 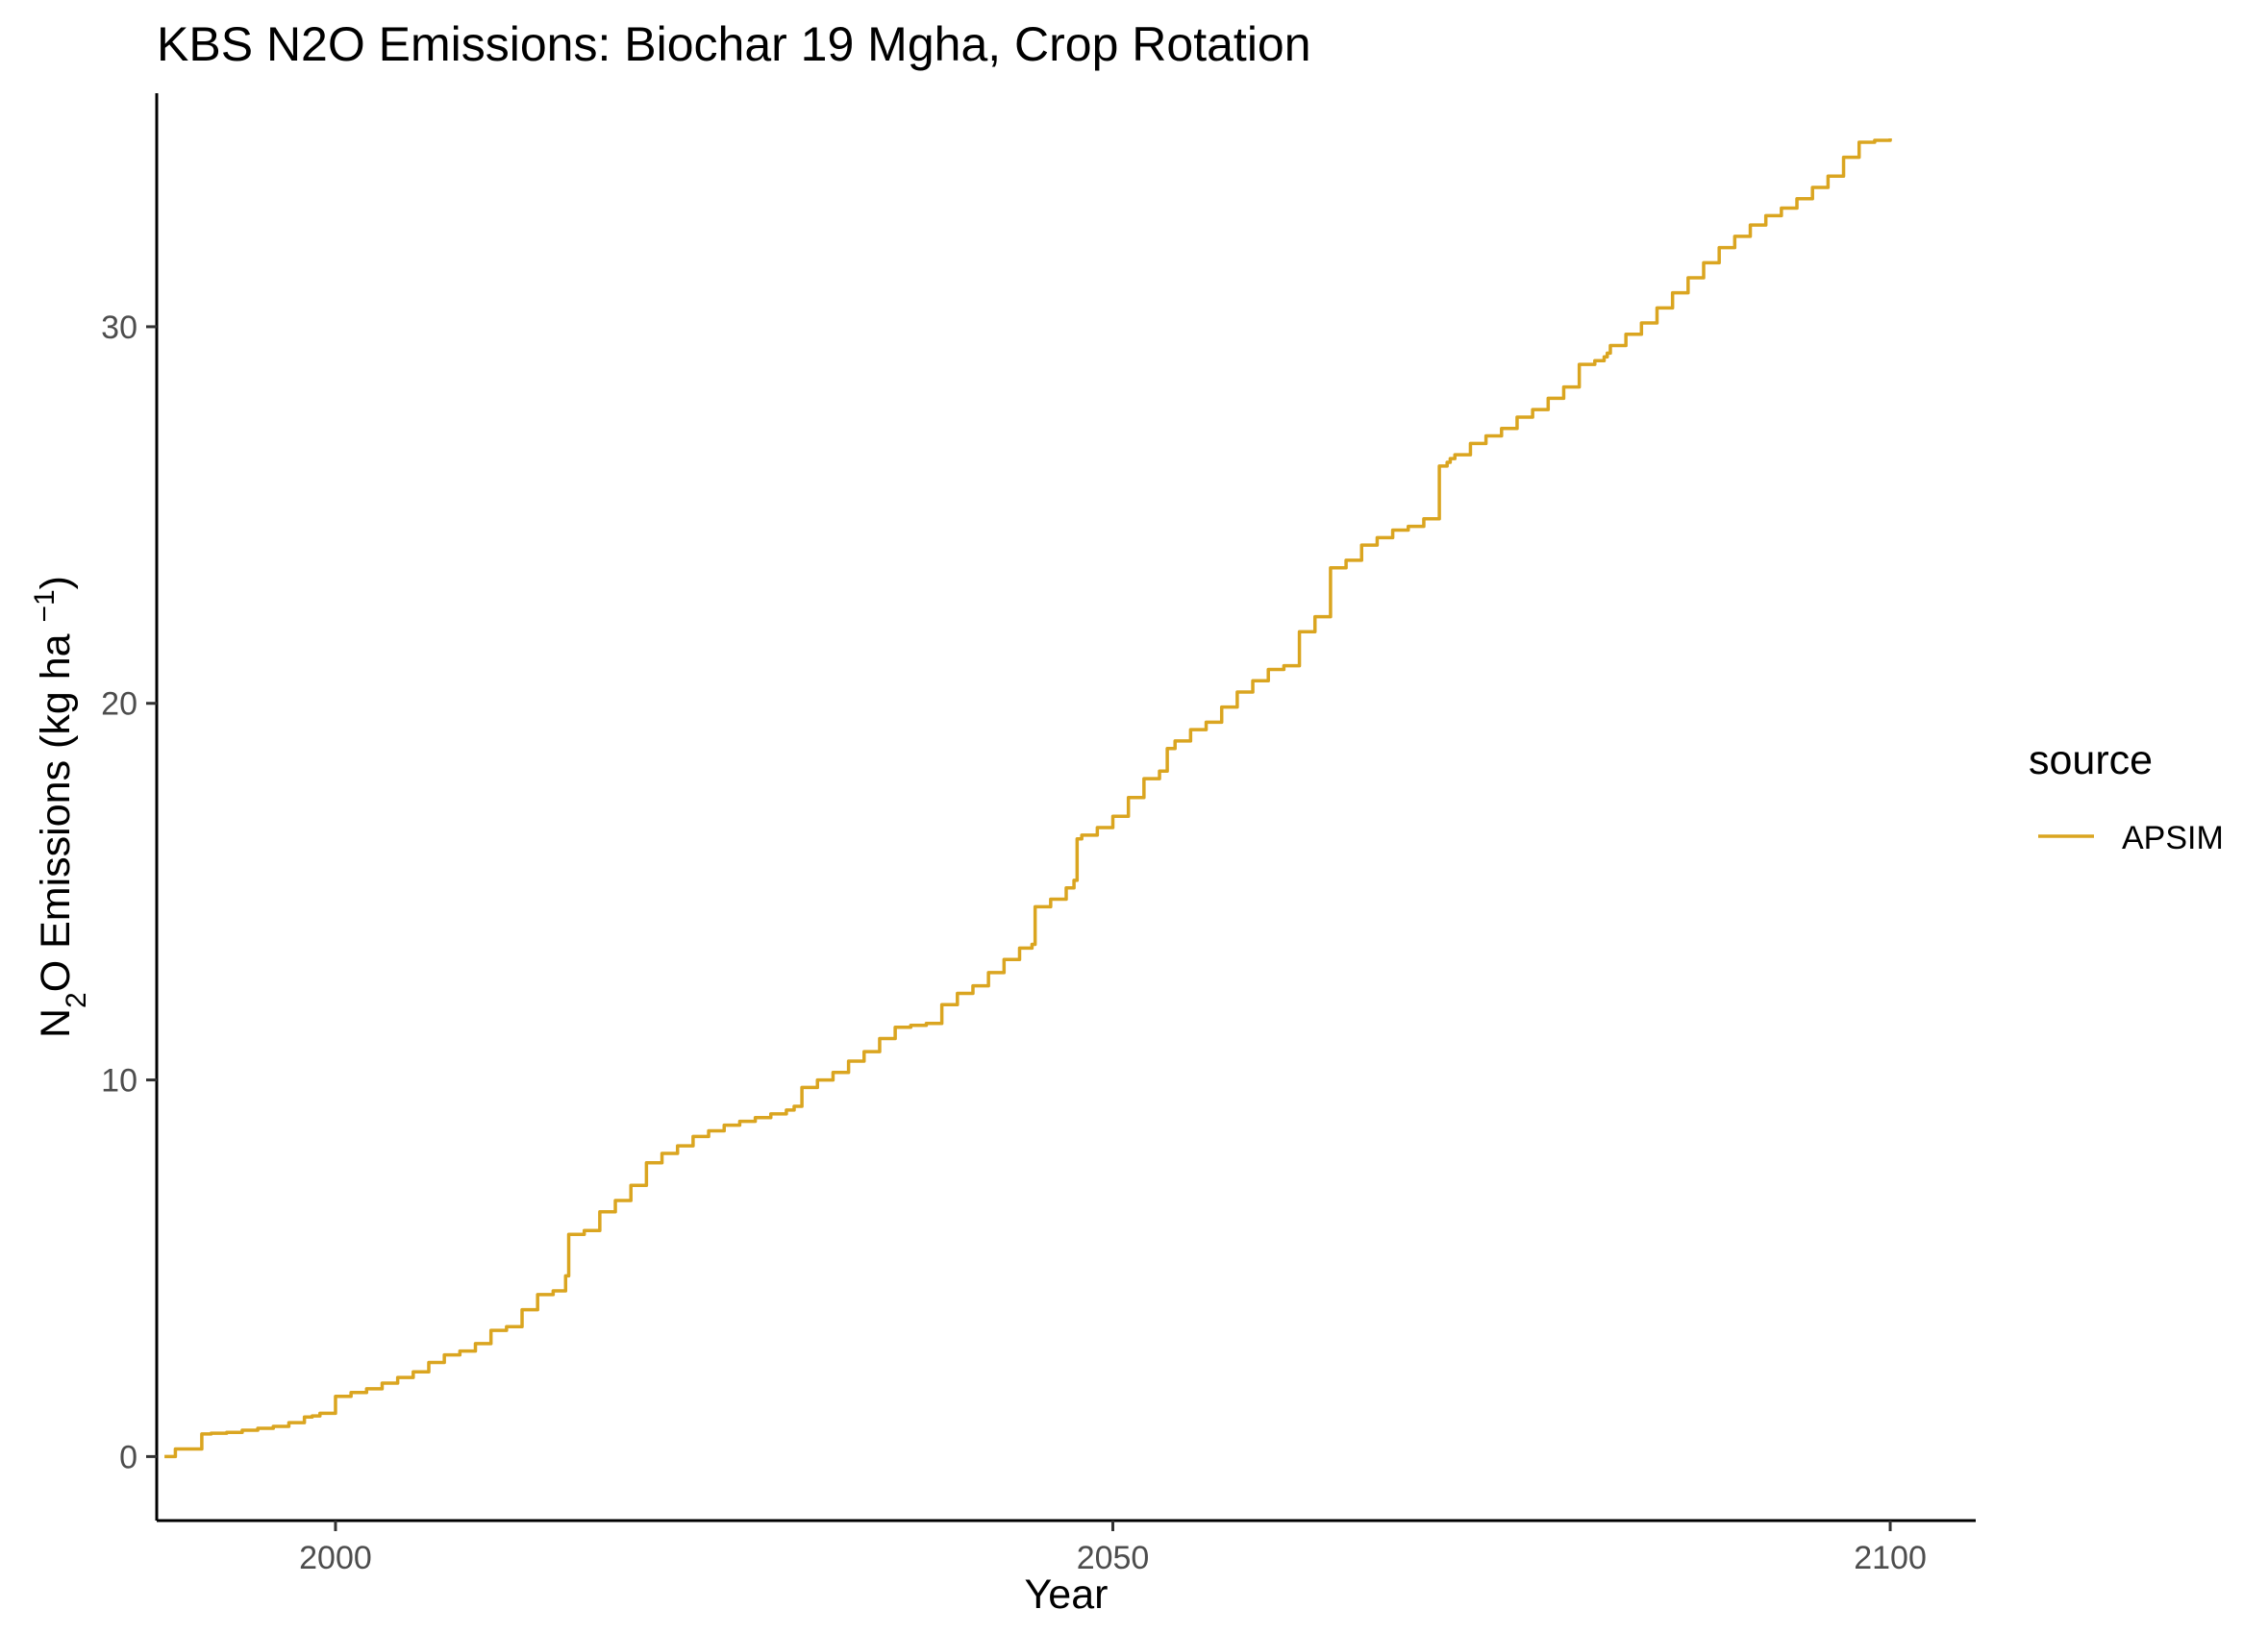 I want to click on y-axis-title-superscript: −1, so click(x=45, y=606).